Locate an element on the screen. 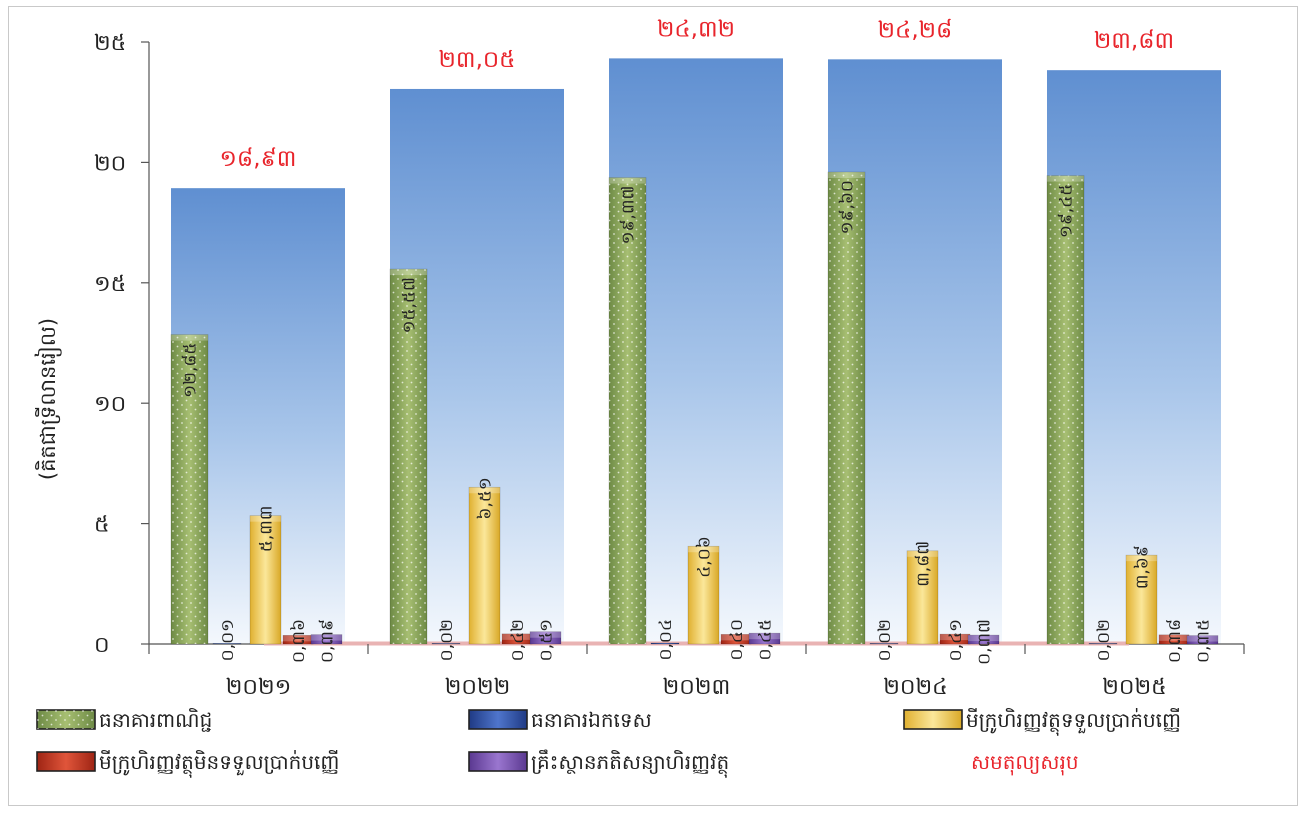  legend-label: មីក្រូហិរញ្ញវត្ថុមិនទទួលប្រាក់បញ្ញើ is located at coordinates (219, 763).